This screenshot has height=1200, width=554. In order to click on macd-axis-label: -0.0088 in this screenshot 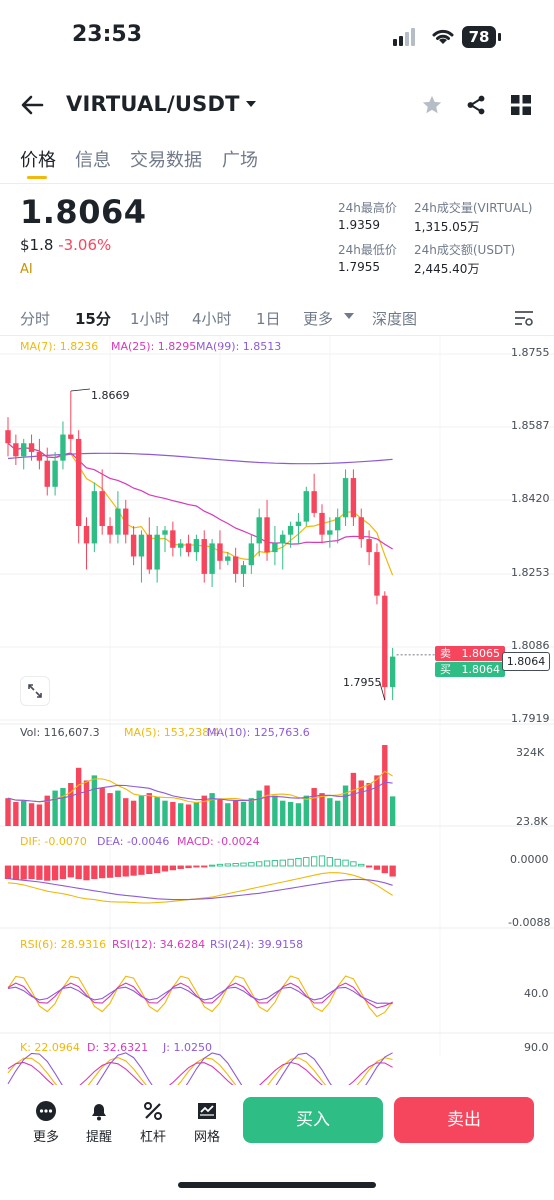, I will do `click(529, 922)`.